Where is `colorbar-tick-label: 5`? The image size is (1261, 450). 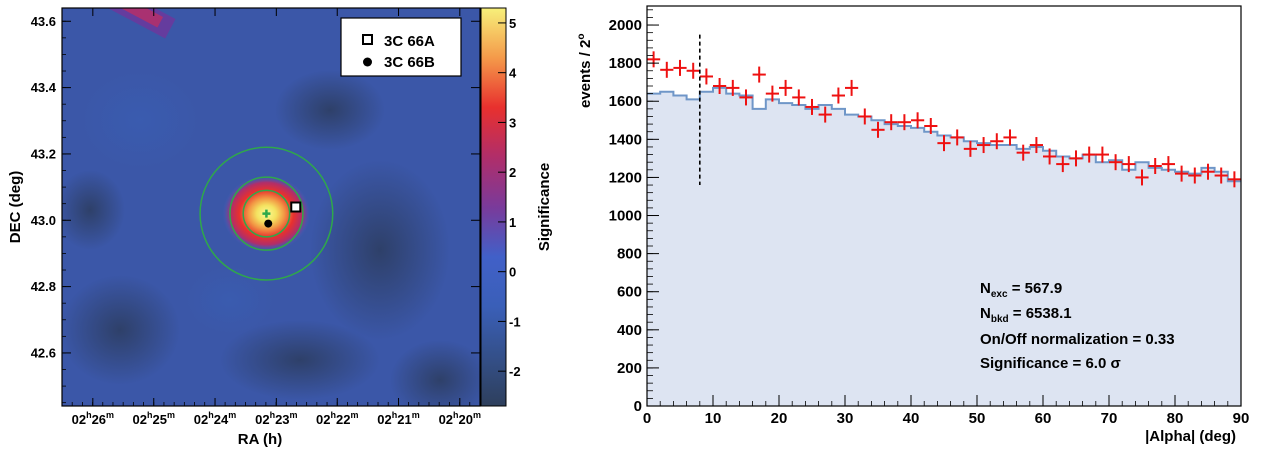 colorbar-tick-label: 5 is located at coordinates (512, 23).